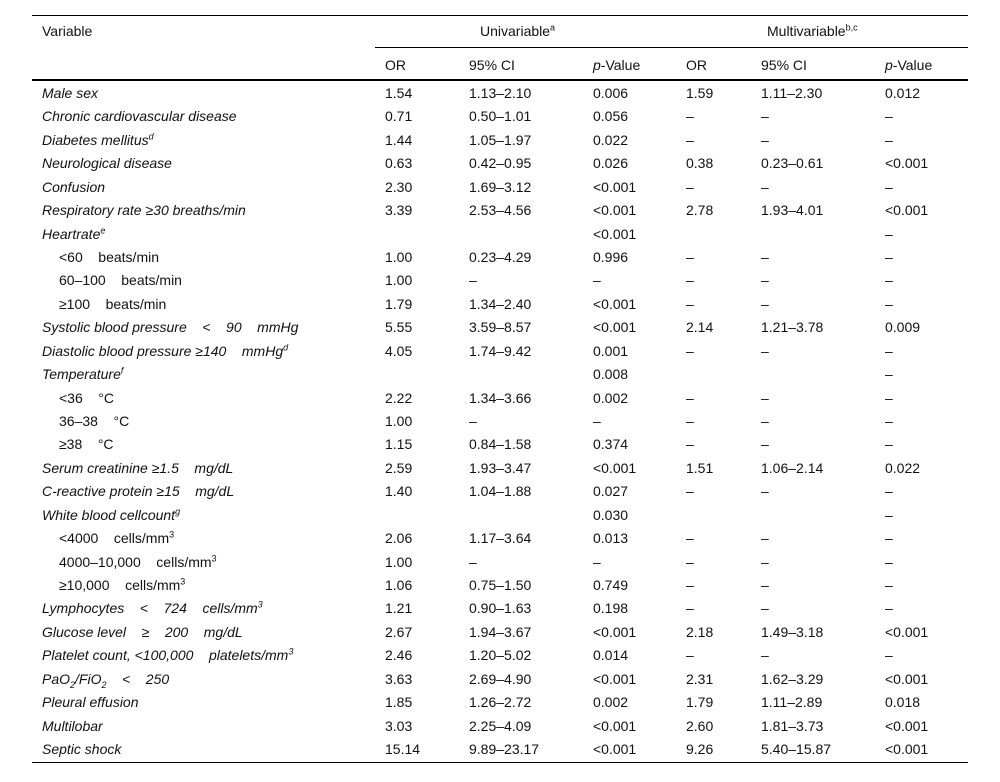 The image size is (1000, 782). Describe the element at coordinates (109, 514) in the screenshot. I see `row-label-part: White blood cellcount` at that location.